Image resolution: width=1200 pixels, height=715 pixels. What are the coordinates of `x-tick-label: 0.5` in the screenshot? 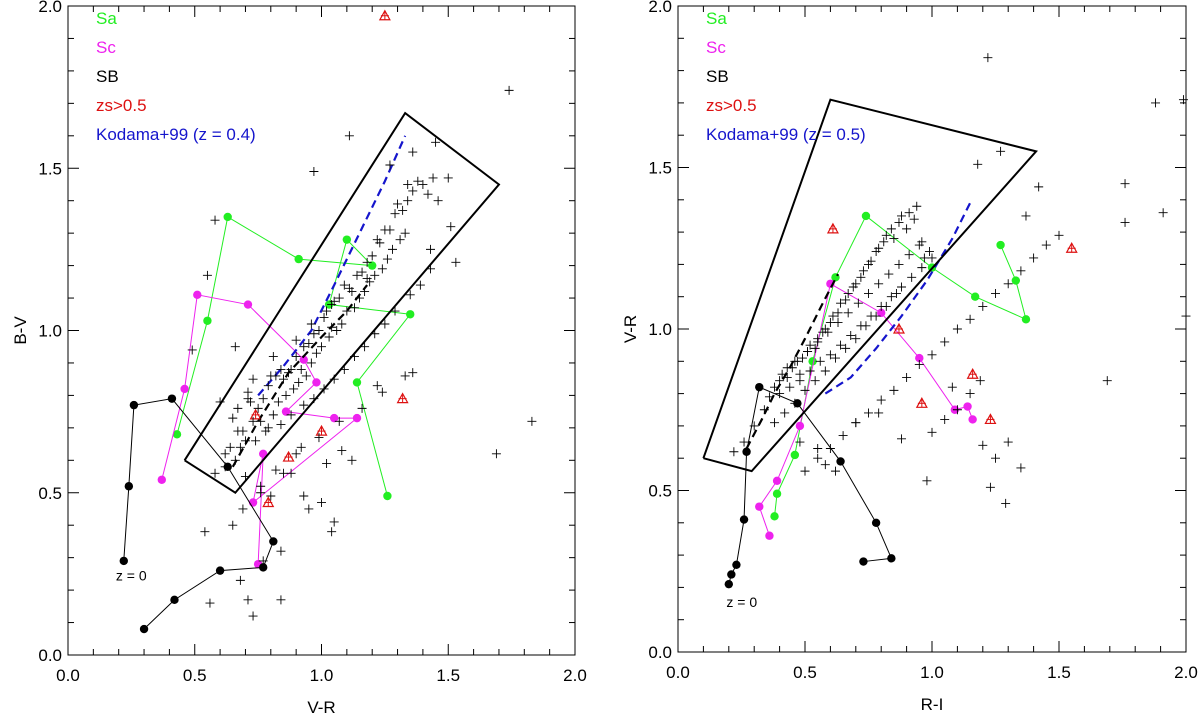 It's located at (195, 675).